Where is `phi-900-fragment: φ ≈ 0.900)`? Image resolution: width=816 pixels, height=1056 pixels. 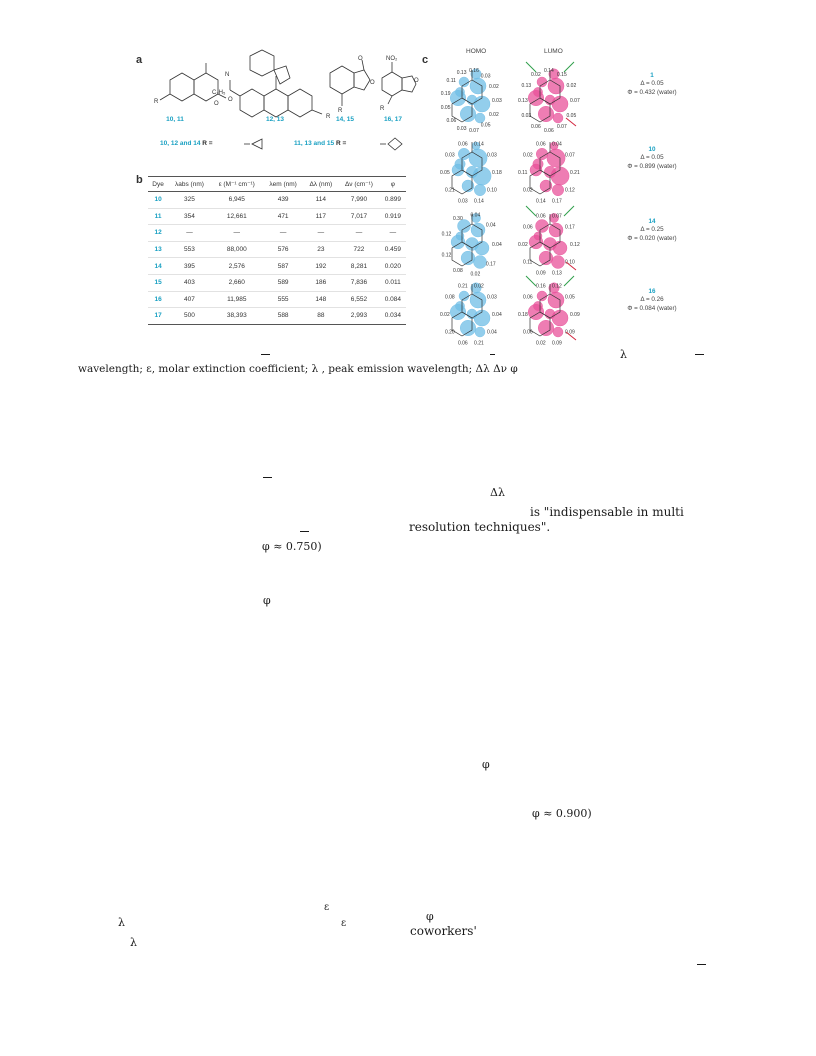
phi-900-fragment: φ ≈ 0.900) is located at coordinates (562, 813).